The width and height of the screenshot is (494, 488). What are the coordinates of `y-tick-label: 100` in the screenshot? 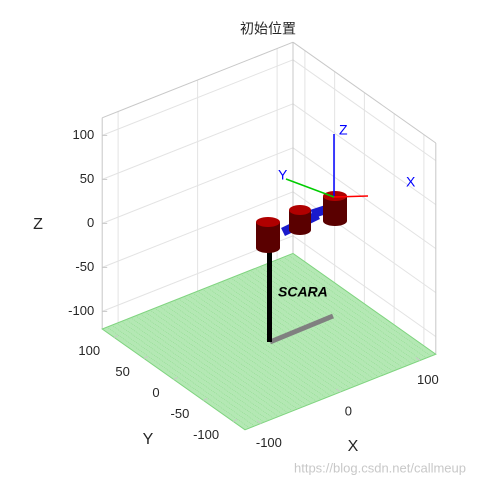 It's located at (89, 350).